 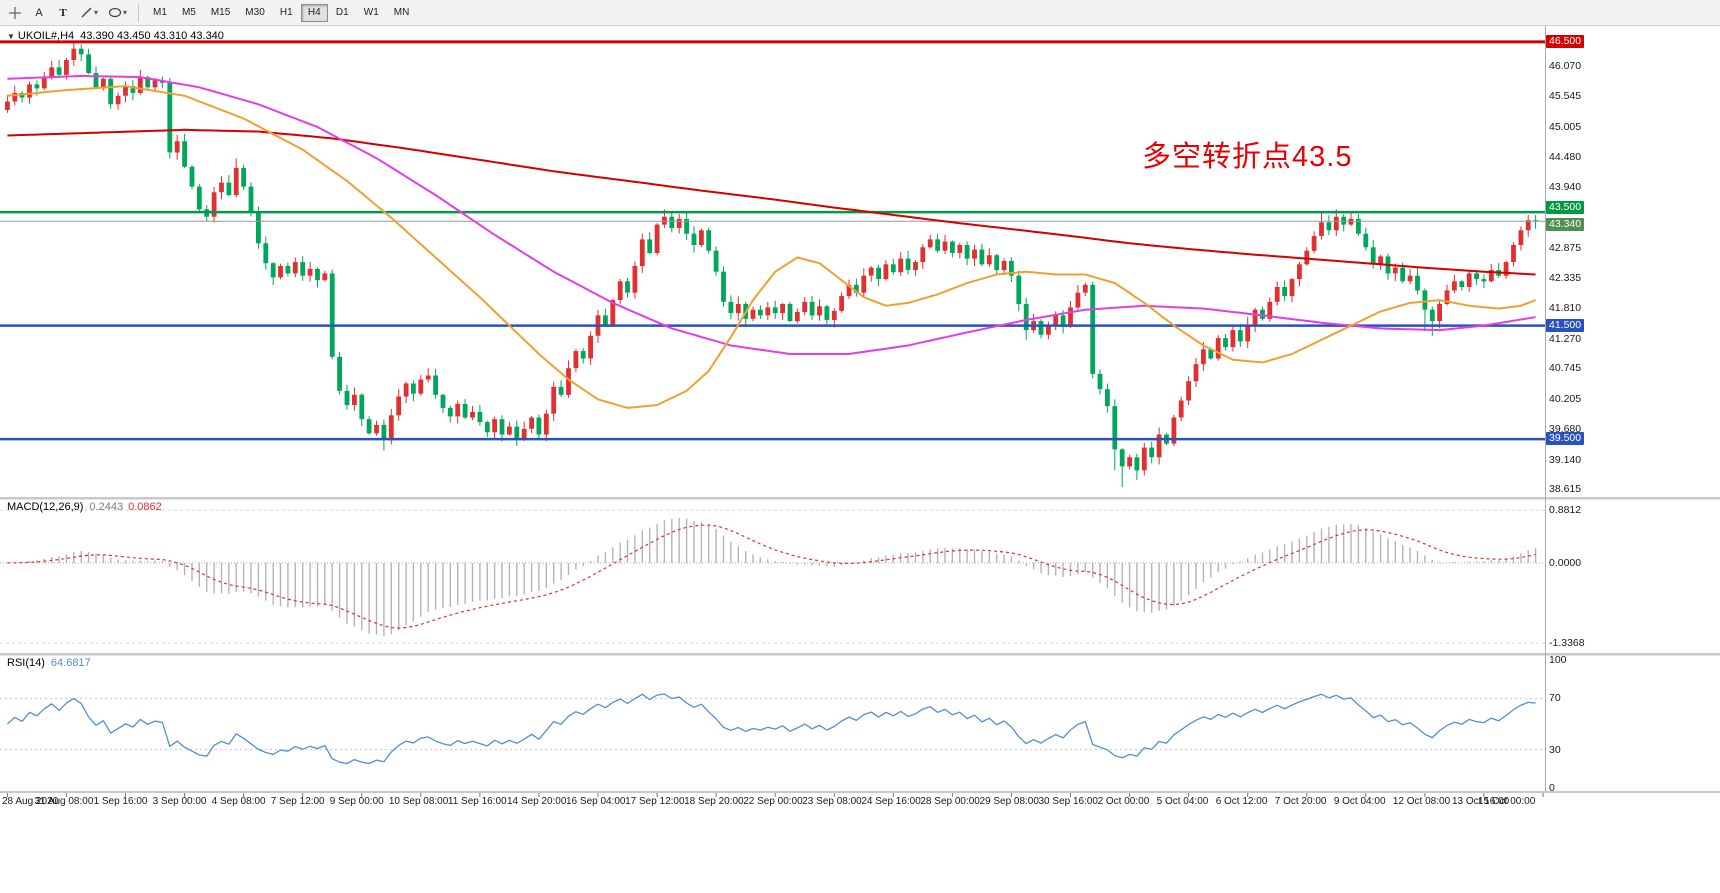 What do you see at coordinates (402, 13) in the screenshot?
I see `timeframe-button-mn: MN` at bounding box center [402, 13].